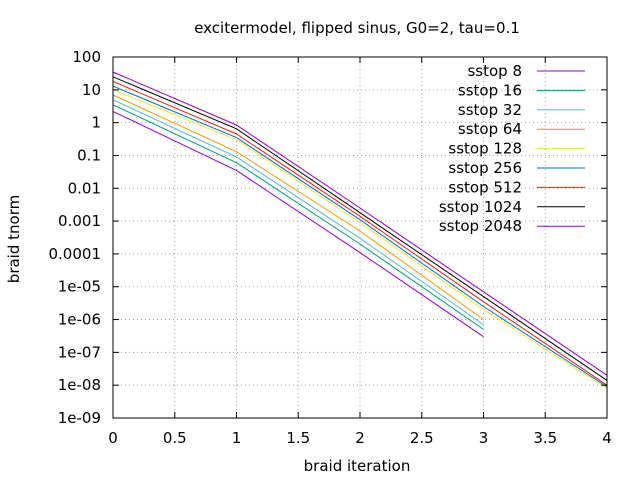  Describe the element at coordinates (357, 466) in the screenshot. I see `x-axis-label: braid iteration` at that location.